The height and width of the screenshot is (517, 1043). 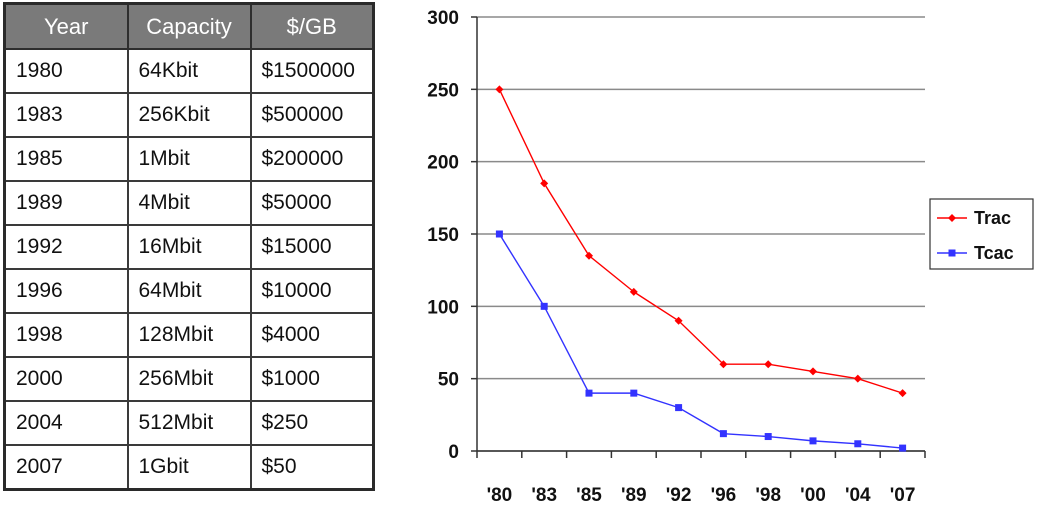 I want to click on cell-capacity: 4Mbit, so click(x=189, y=203).